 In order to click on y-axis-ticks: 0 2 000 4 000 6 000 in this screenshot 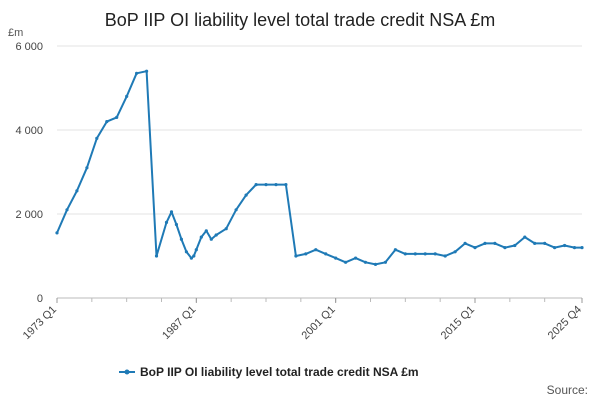, I will do `click(29, 173)`.